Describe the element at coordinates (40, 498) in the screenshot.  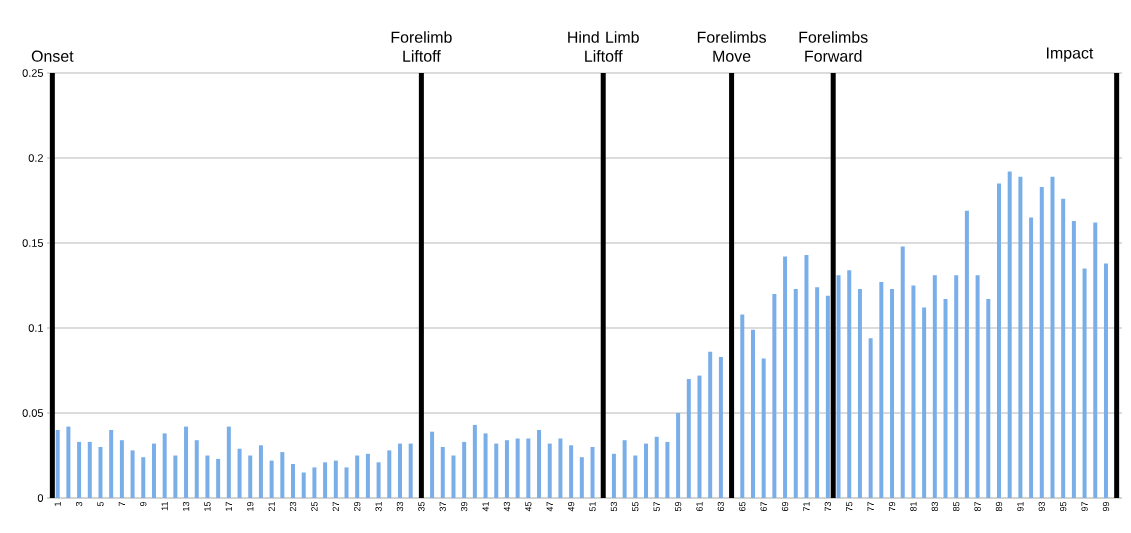
I see `y-tick-label: 0` at that location.